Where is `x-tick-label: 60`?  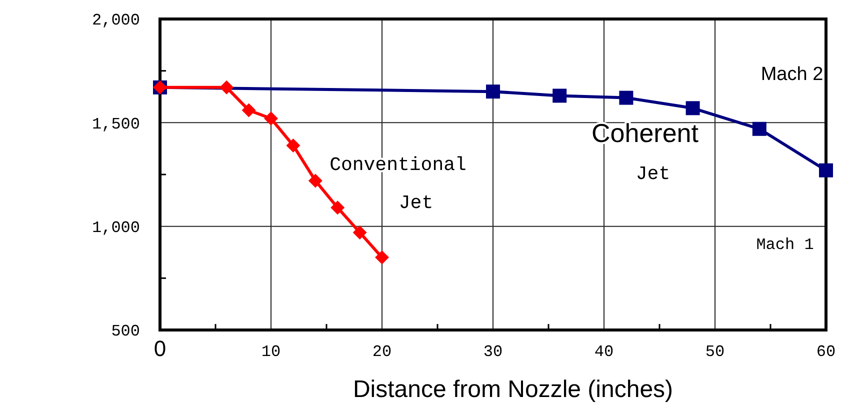
x-tick-label: 60 is located at coordinates (826, 352).